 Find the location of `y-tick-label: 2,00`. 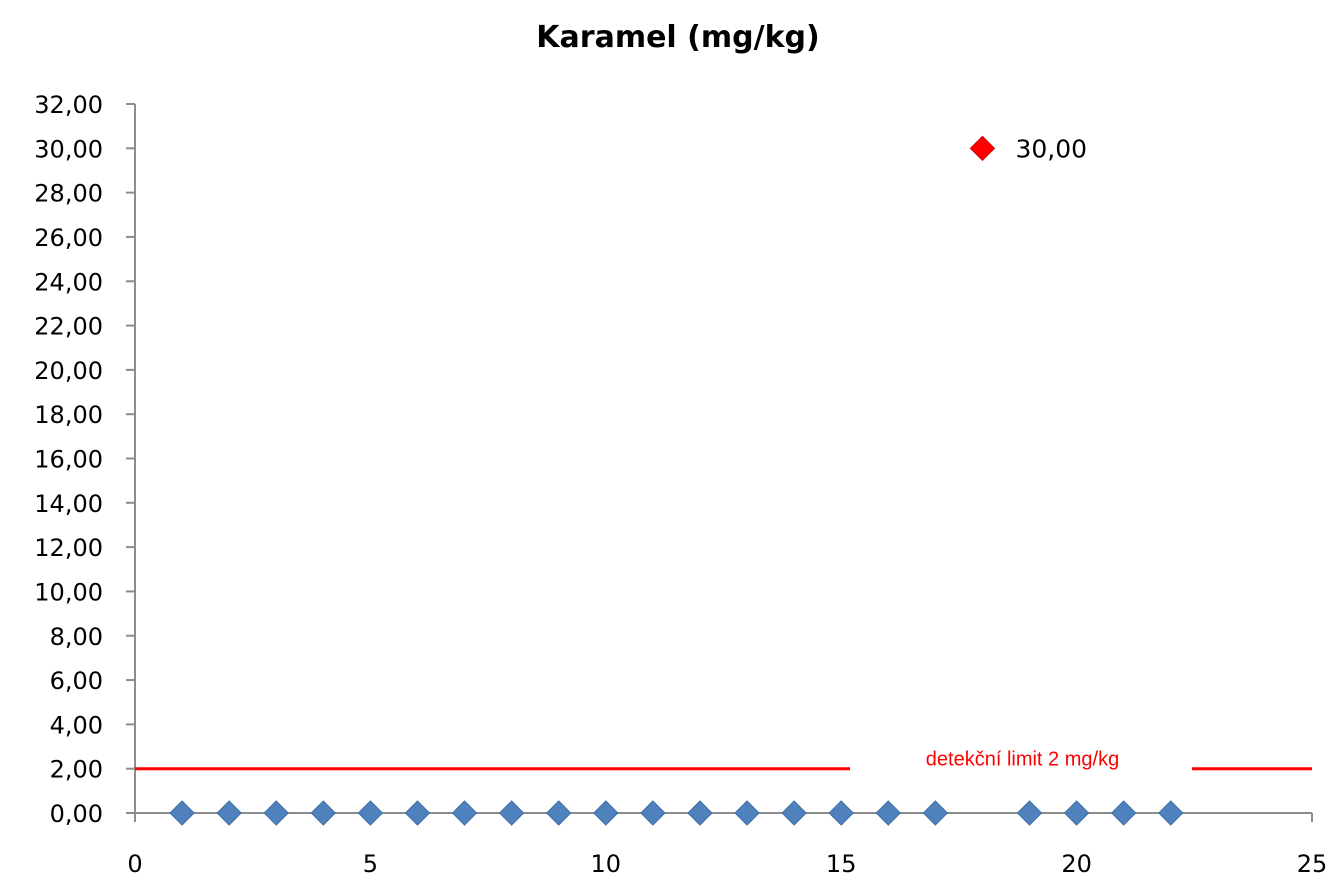

y-tick-label: 2,00 is located at coordinates (76, 770).